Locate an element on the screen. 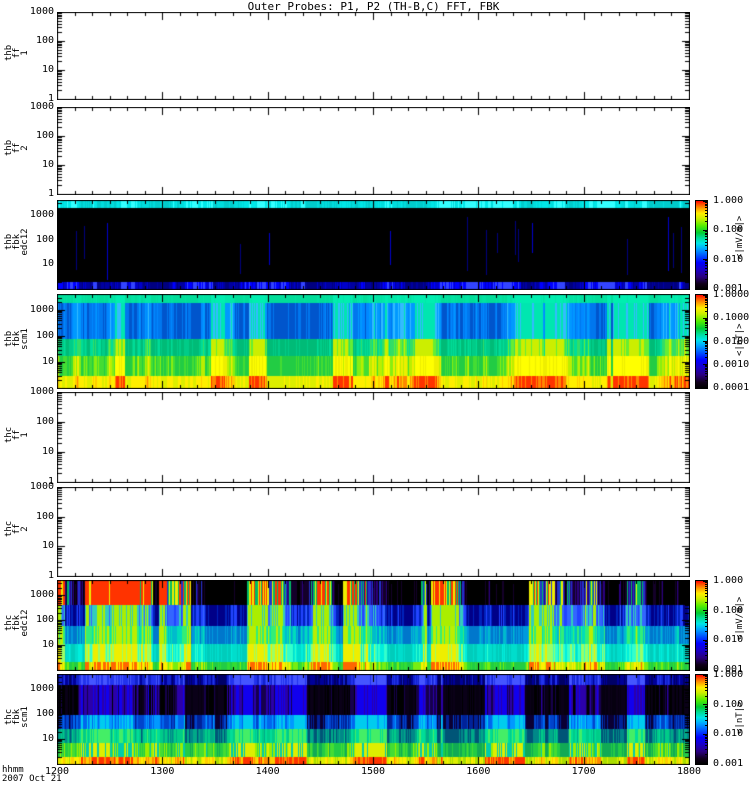  x-tick-label: 1600 is located at coordinates (478, 771).